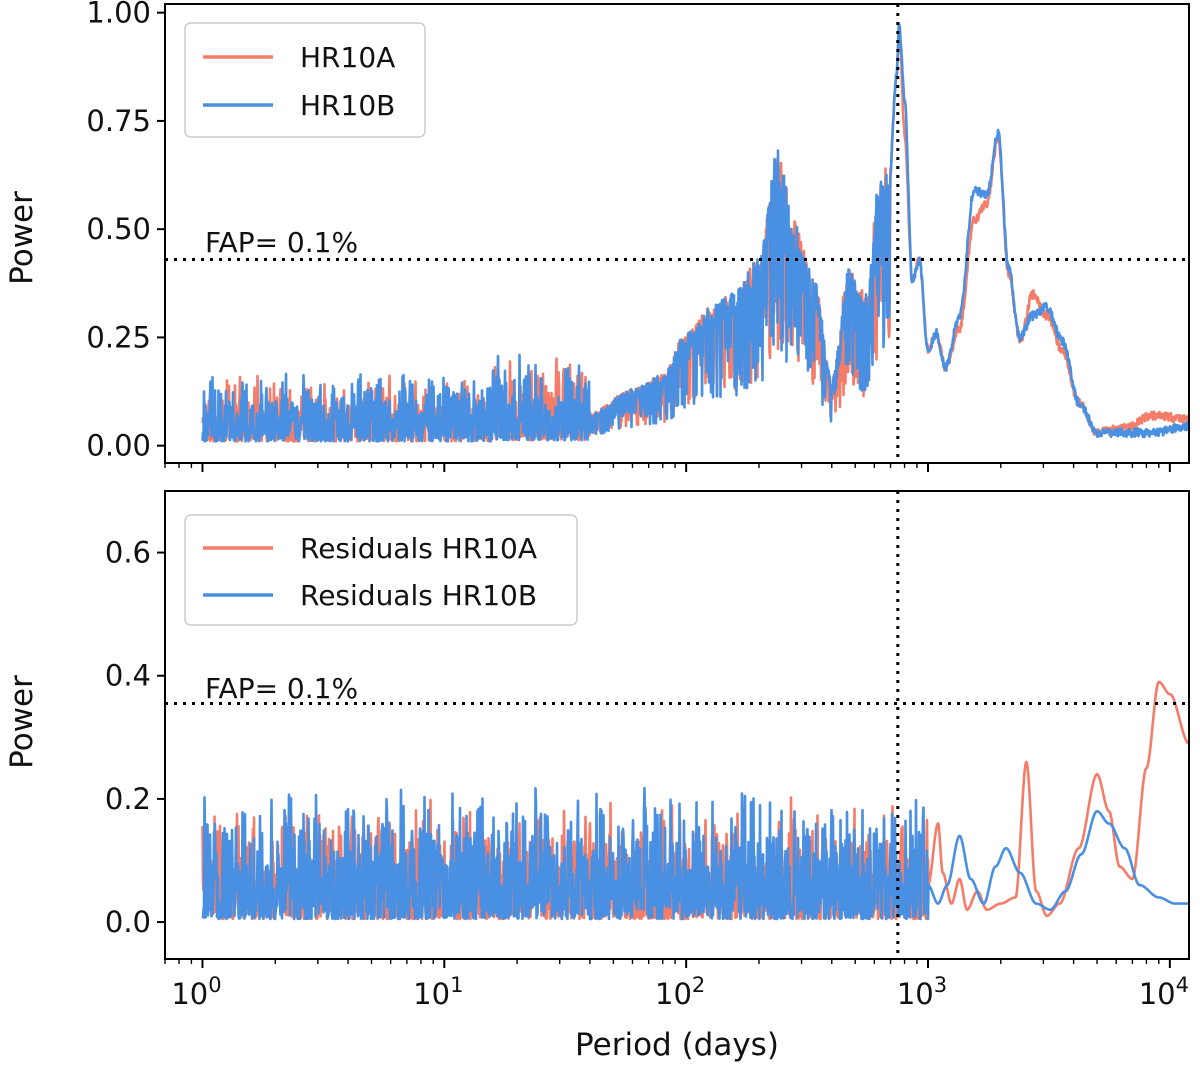 This screenshot has width=1200, height=1073. I want to click on bottom-legend-box, so click(381, 570).